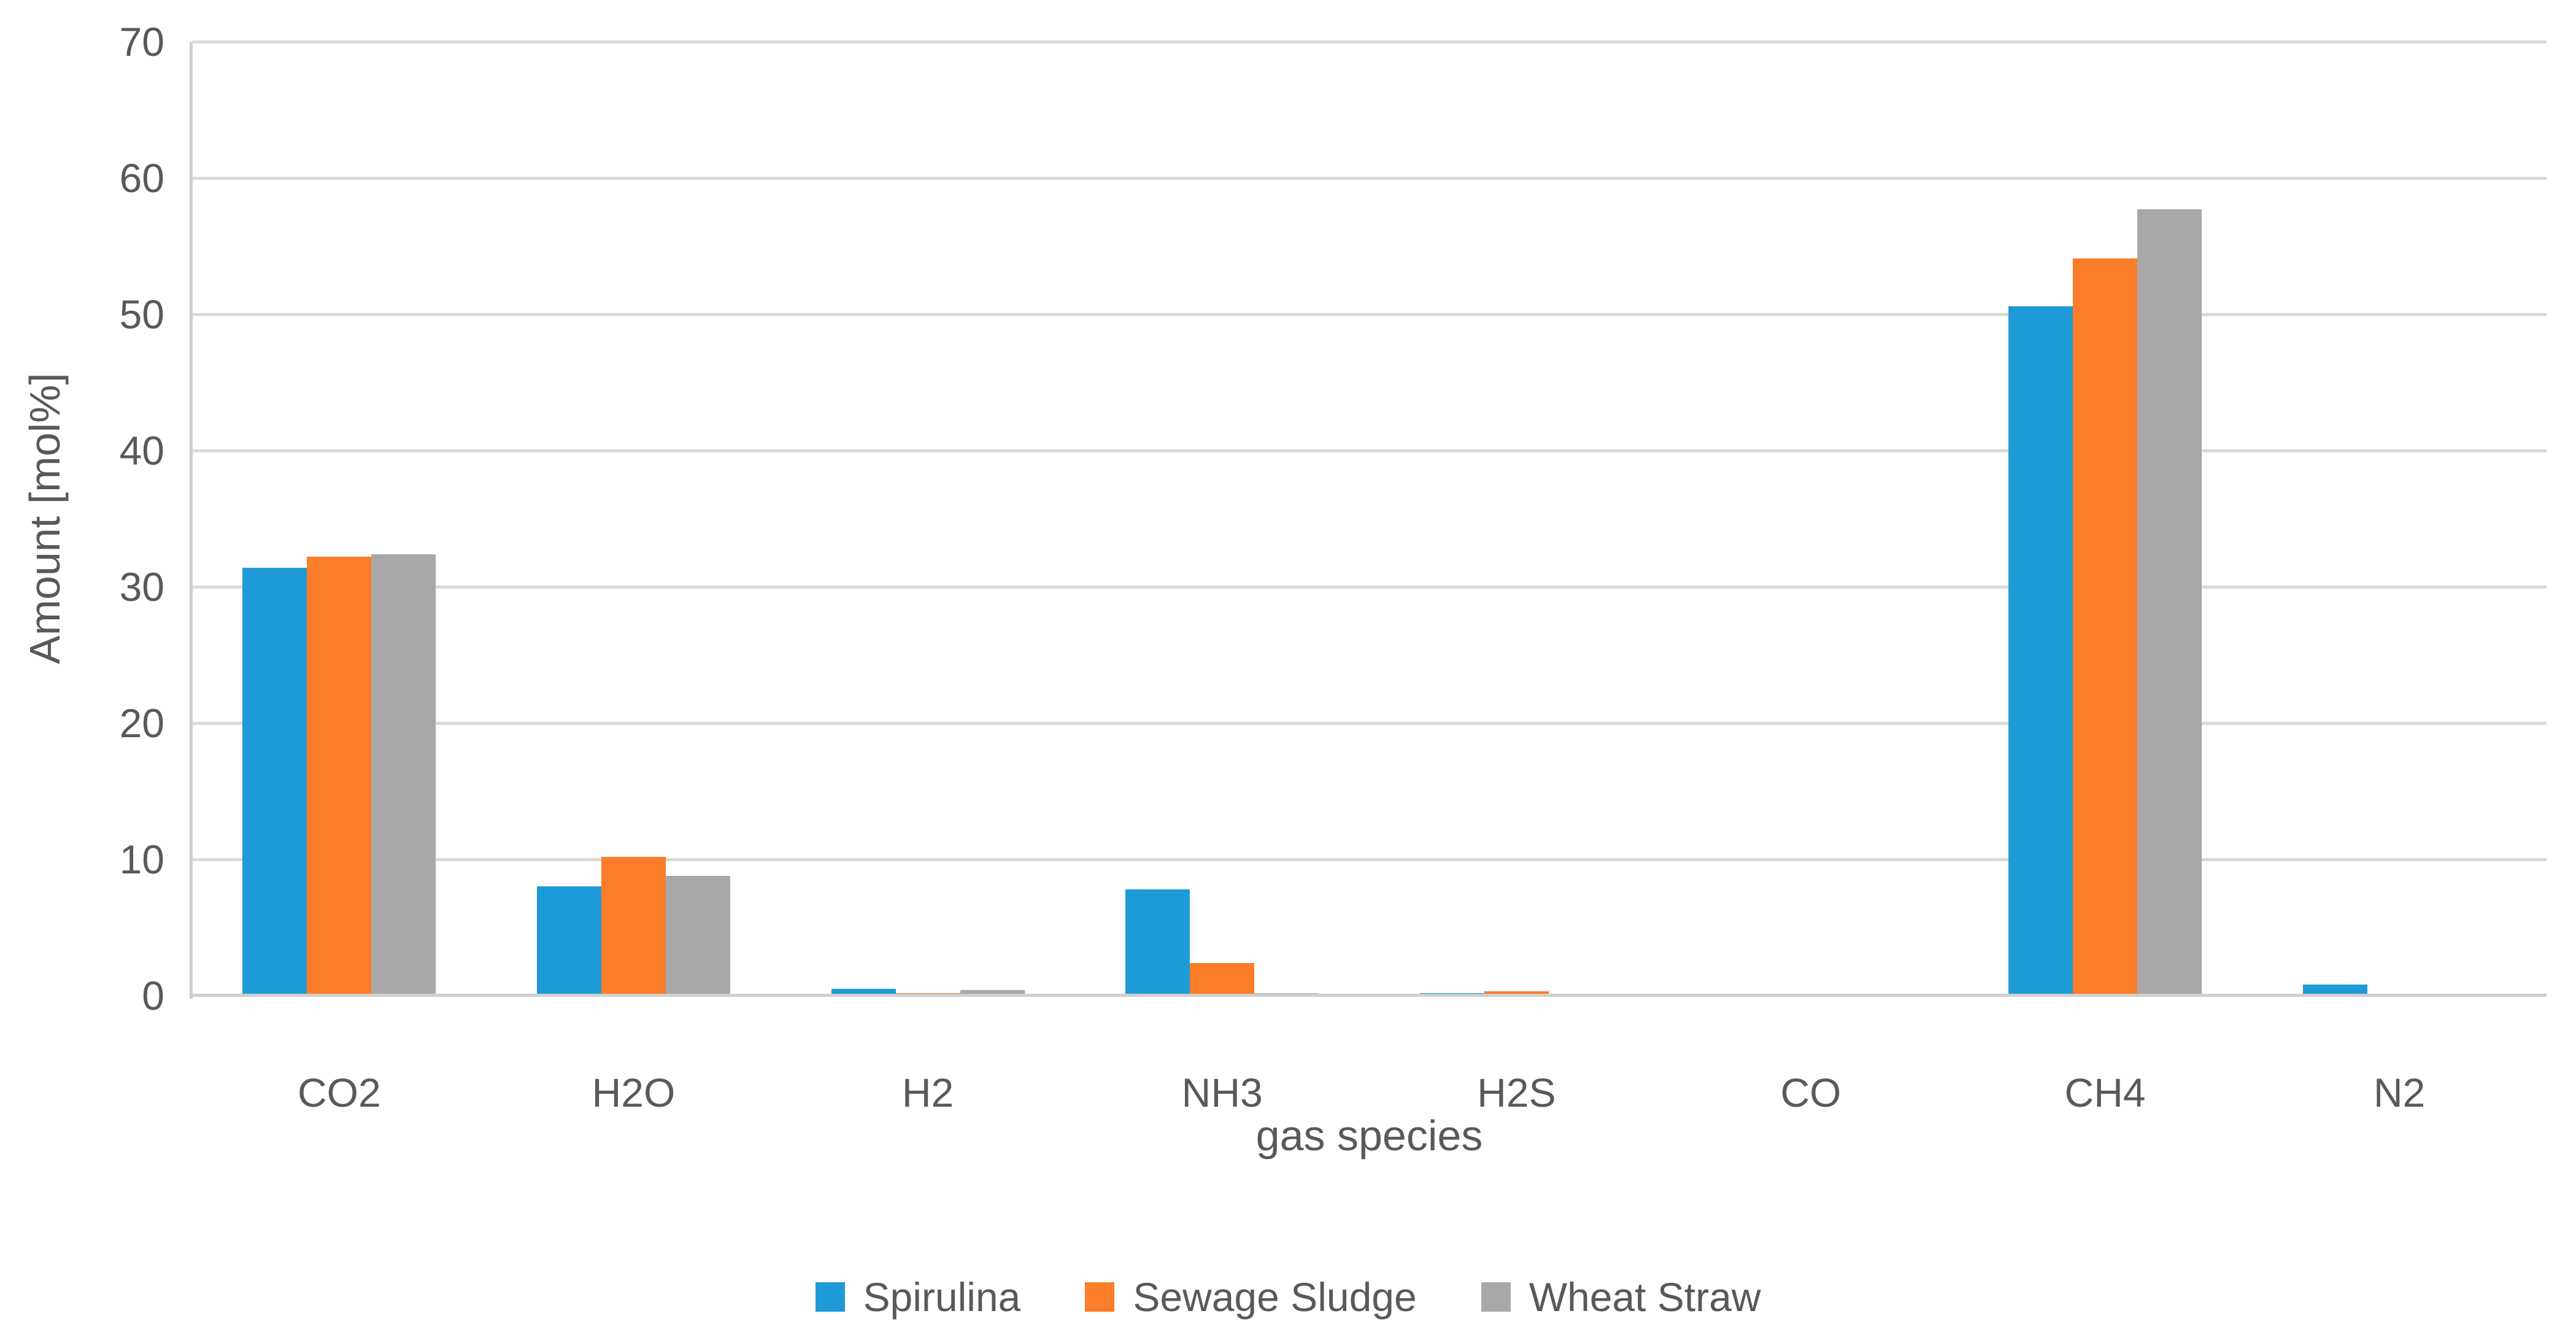  Describe the element at coordinates (863, 992) in the screenshot. I see `bar-h2-spirulina` at that location.